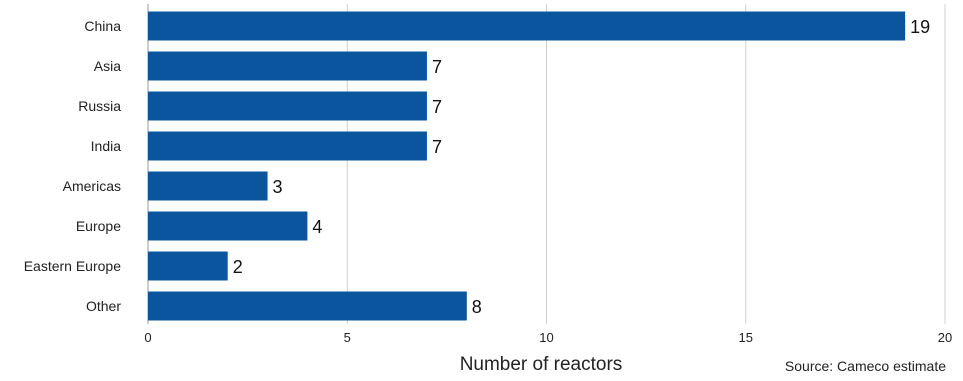 This screenshot has width=963, height=381. What do you see at coordinates (527, 26) in the screenshot?
I see `bar-china` at bounding box center [527, 26].